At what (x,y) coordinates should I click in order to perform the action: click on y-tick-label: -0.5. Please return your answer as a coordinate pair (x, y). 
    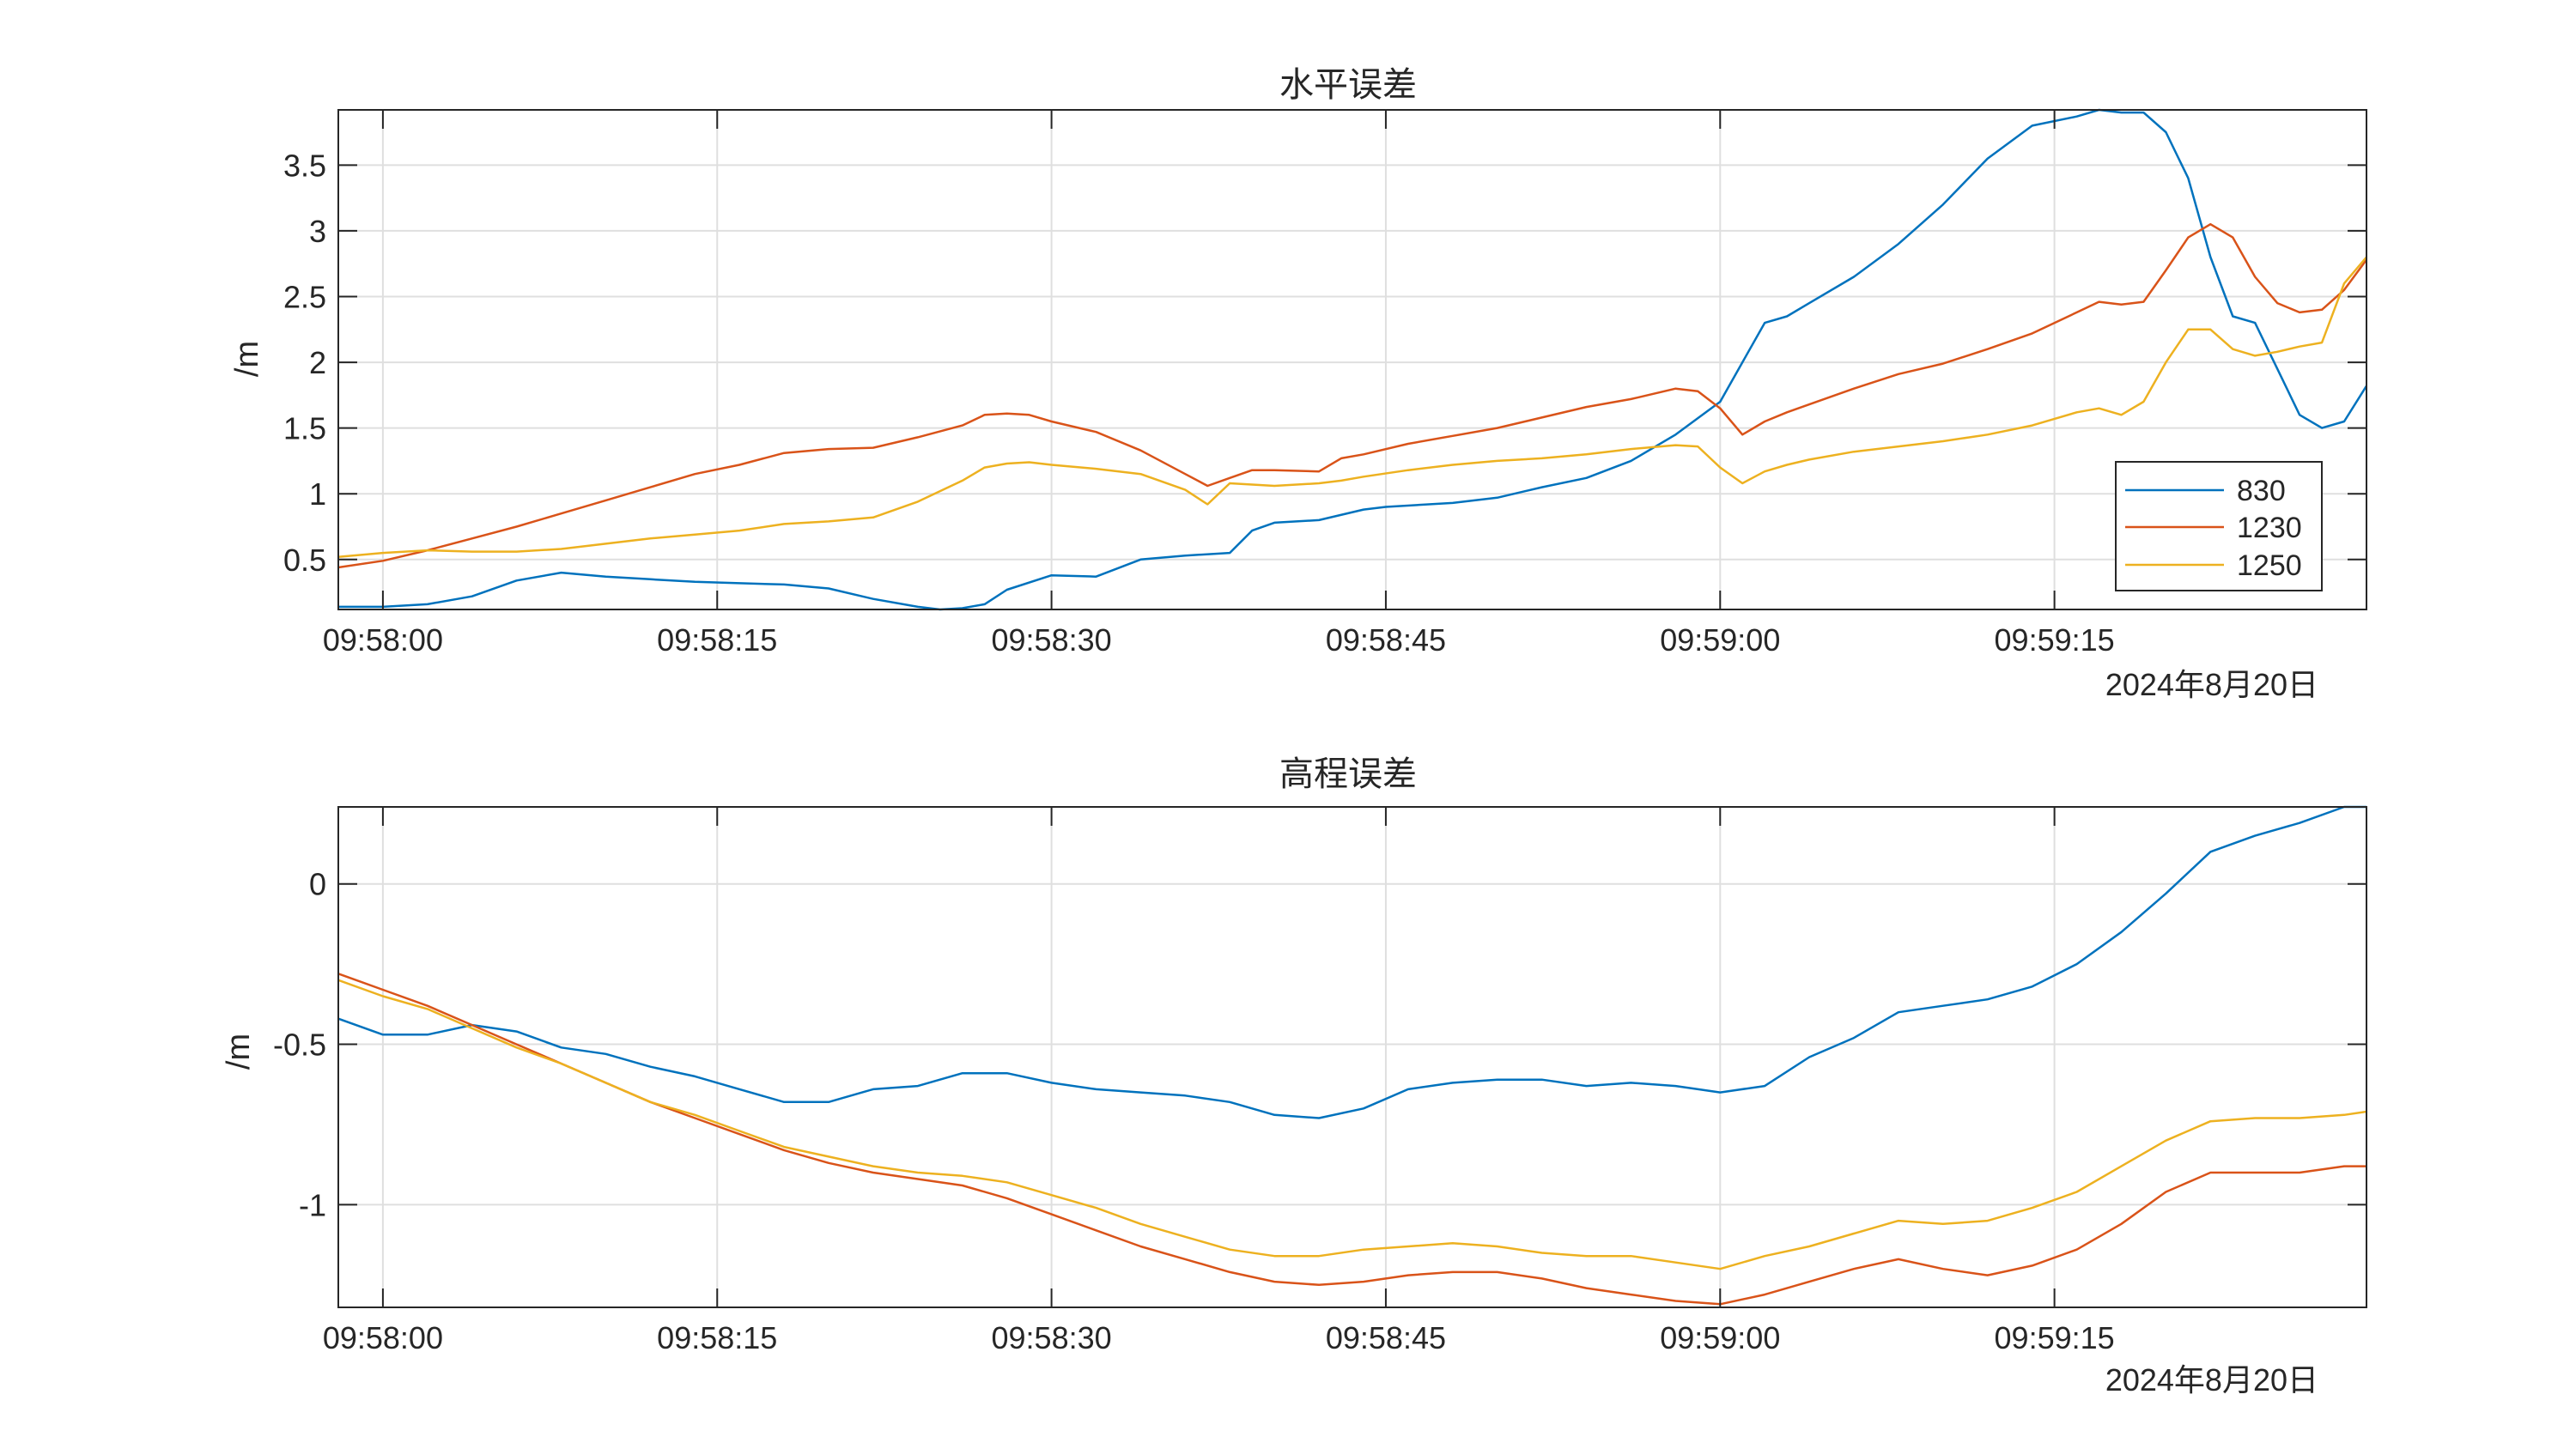
    Looking at the image, I should click on (300, 1045).